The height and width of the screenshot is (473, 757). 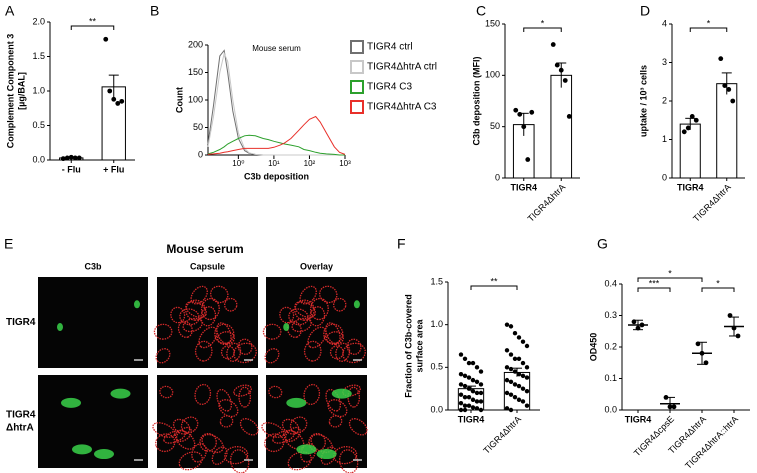 I want to click on column-header: Capsule, so click(x=207, y=266).